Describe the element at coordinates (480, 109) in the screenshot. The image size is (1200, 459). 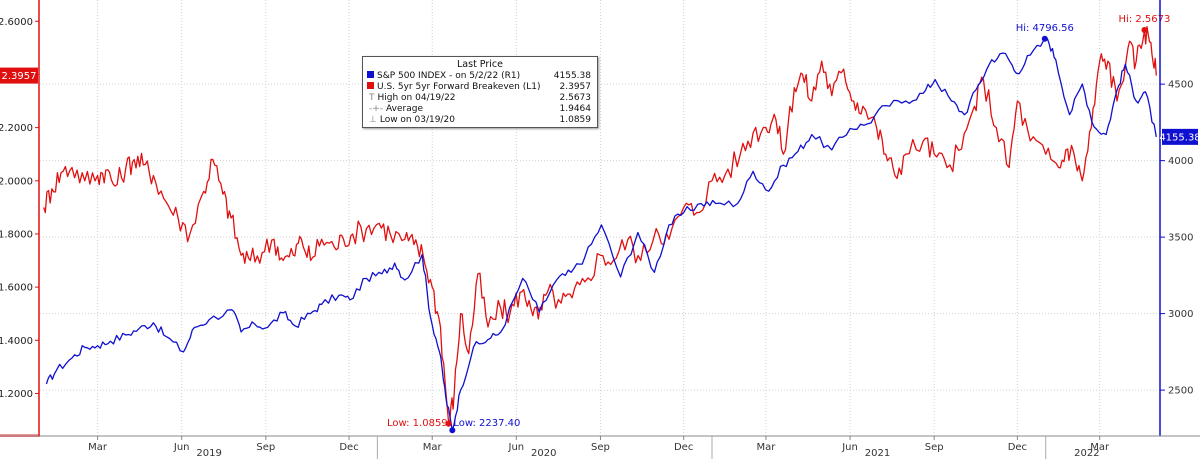
I see `legend-entry-average: -+- Average 1.9464` at that location.